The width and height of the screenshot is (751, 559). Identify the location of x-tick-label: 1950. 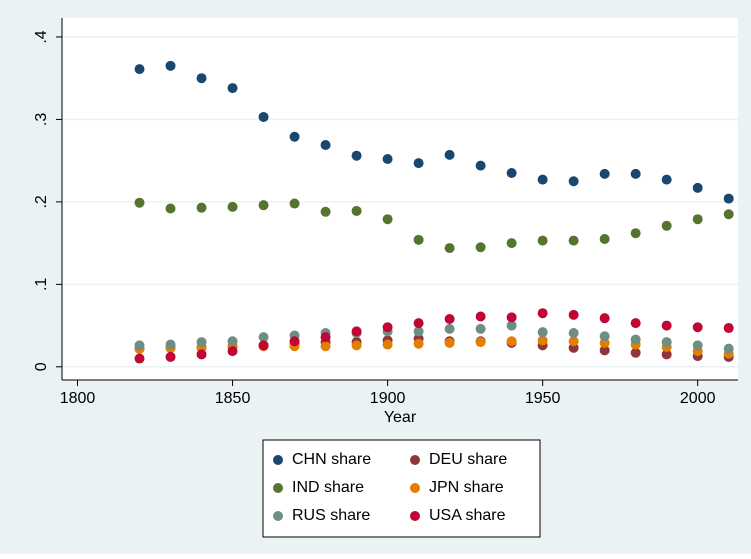
(543, 398).